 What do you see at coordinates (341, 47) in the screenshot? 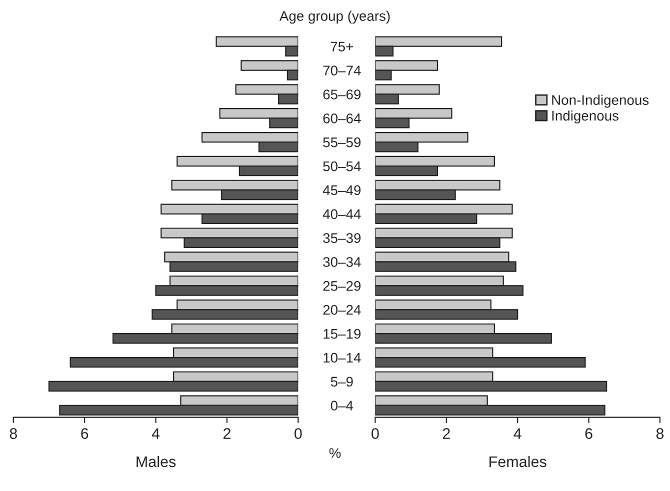
I see `y-tick-label: 75+` at bounding box center [341, 47].